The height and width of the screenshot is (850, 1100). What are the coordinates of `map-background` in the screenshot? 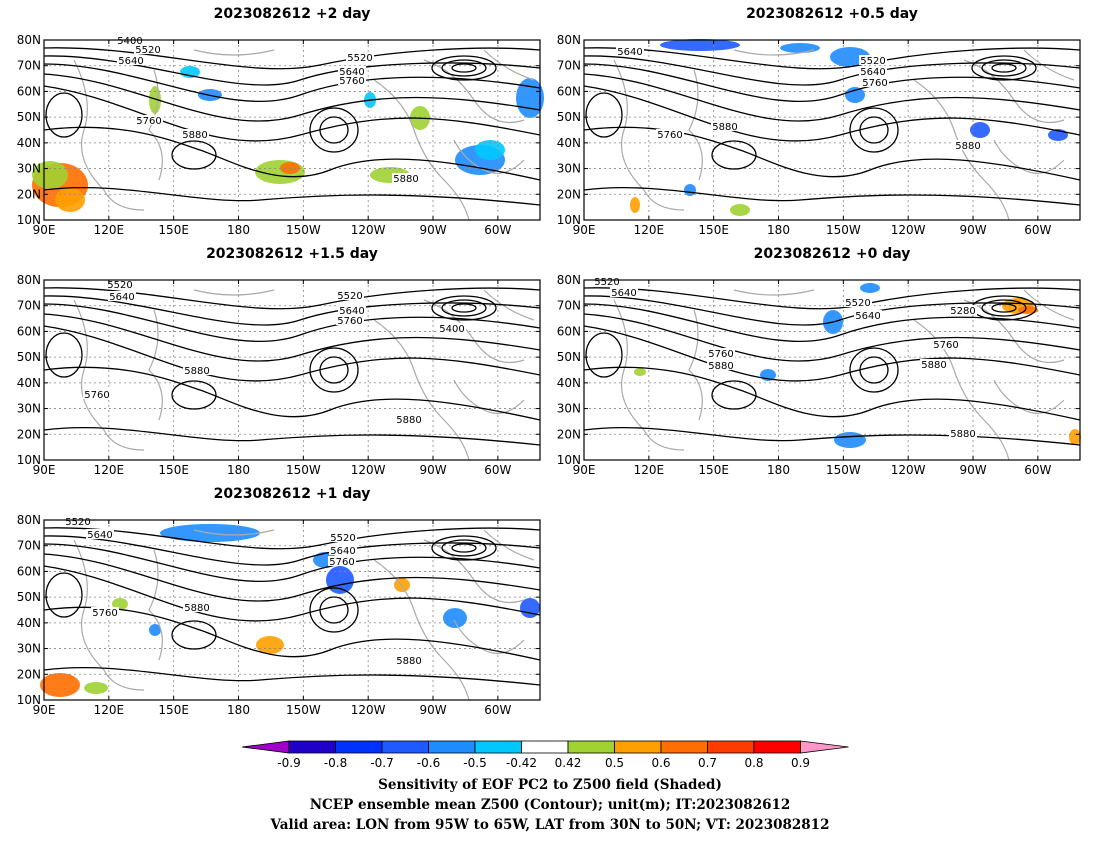 It's located at (292, 130).